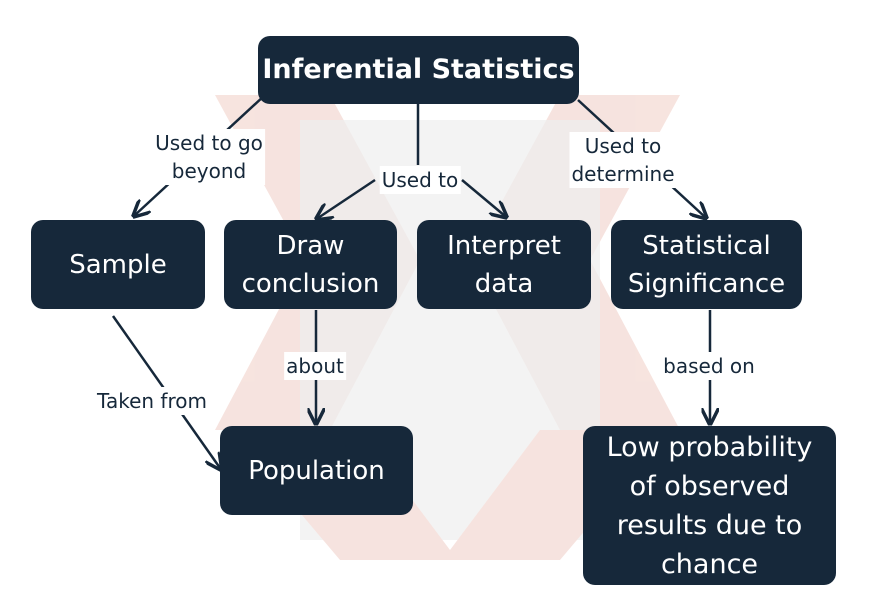 The image size is (894, 611). I want to click on label-used-to: Used to, so click(420, 180).